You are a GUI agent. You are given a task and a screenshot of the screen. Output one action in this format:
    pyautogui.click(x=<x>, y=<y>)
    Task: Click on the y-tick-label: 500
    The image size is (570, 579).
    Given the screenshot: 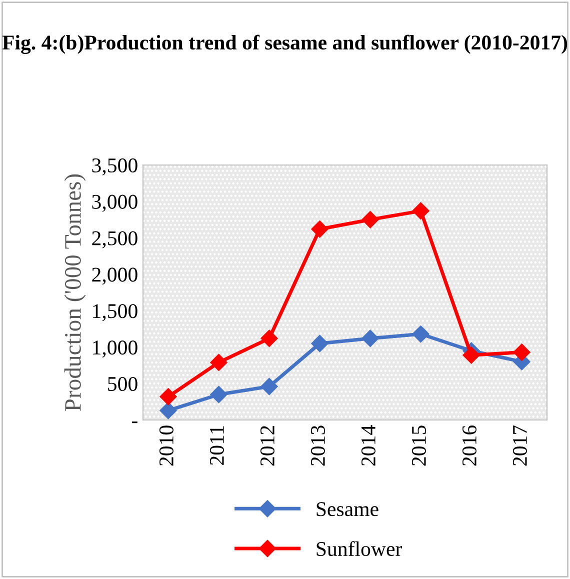 What is the action you would take?
    pyautogui.click(x=123, y=384)
    